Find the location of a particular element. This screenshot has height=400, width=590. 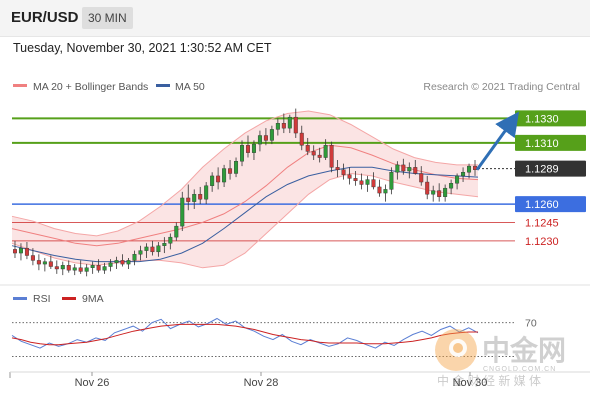

x-tick-label: Nov 30 is located at coordinates (470, 383).